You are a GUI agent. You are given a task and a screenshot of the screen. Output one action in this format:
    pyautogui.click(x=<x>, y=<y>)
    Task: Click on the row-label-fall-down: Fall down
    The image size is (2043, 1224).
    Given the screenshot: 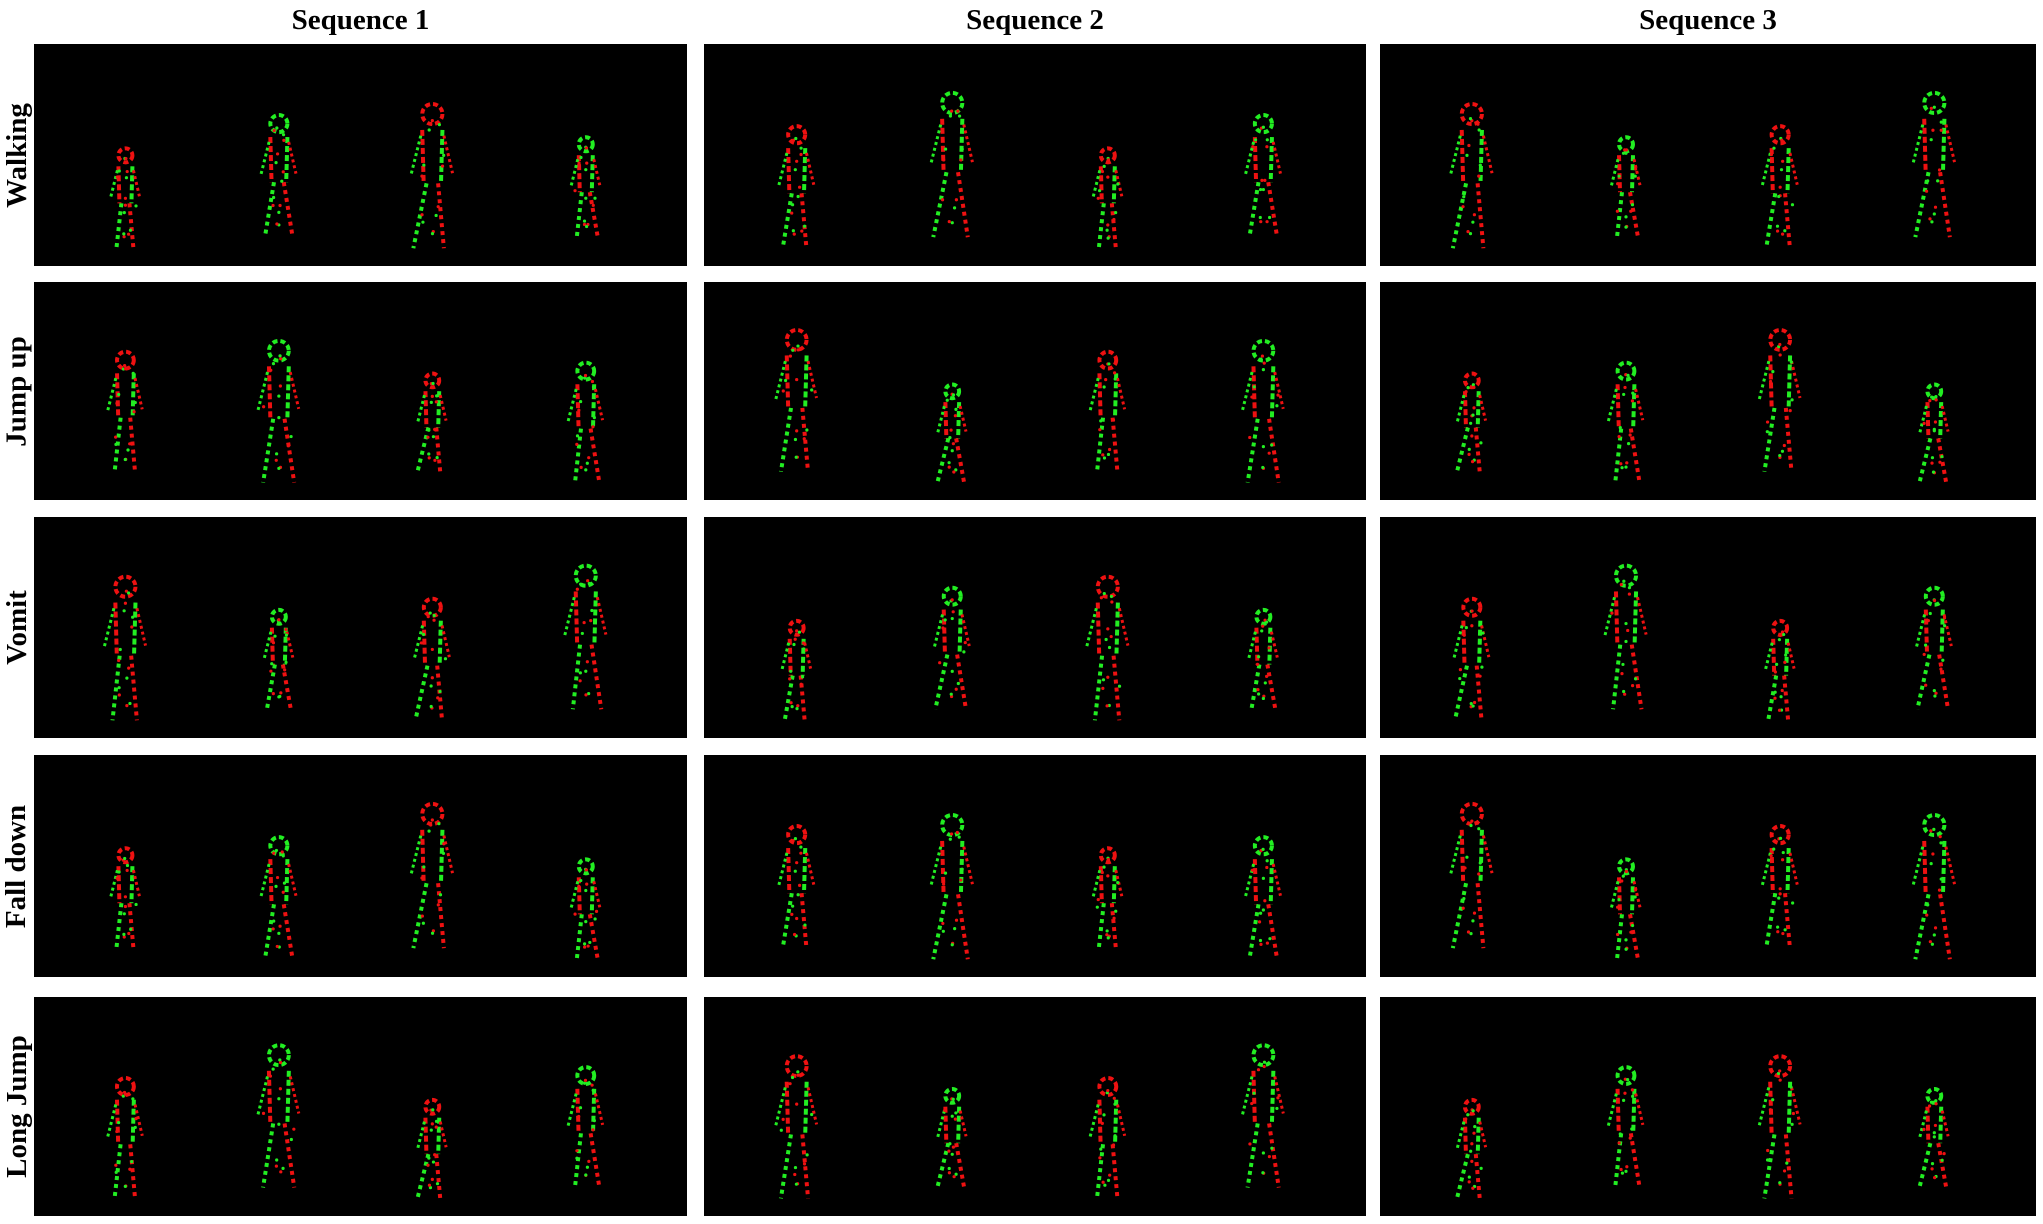 What is the action you would take?
    pyautogui.click(x=16, y=866)
    